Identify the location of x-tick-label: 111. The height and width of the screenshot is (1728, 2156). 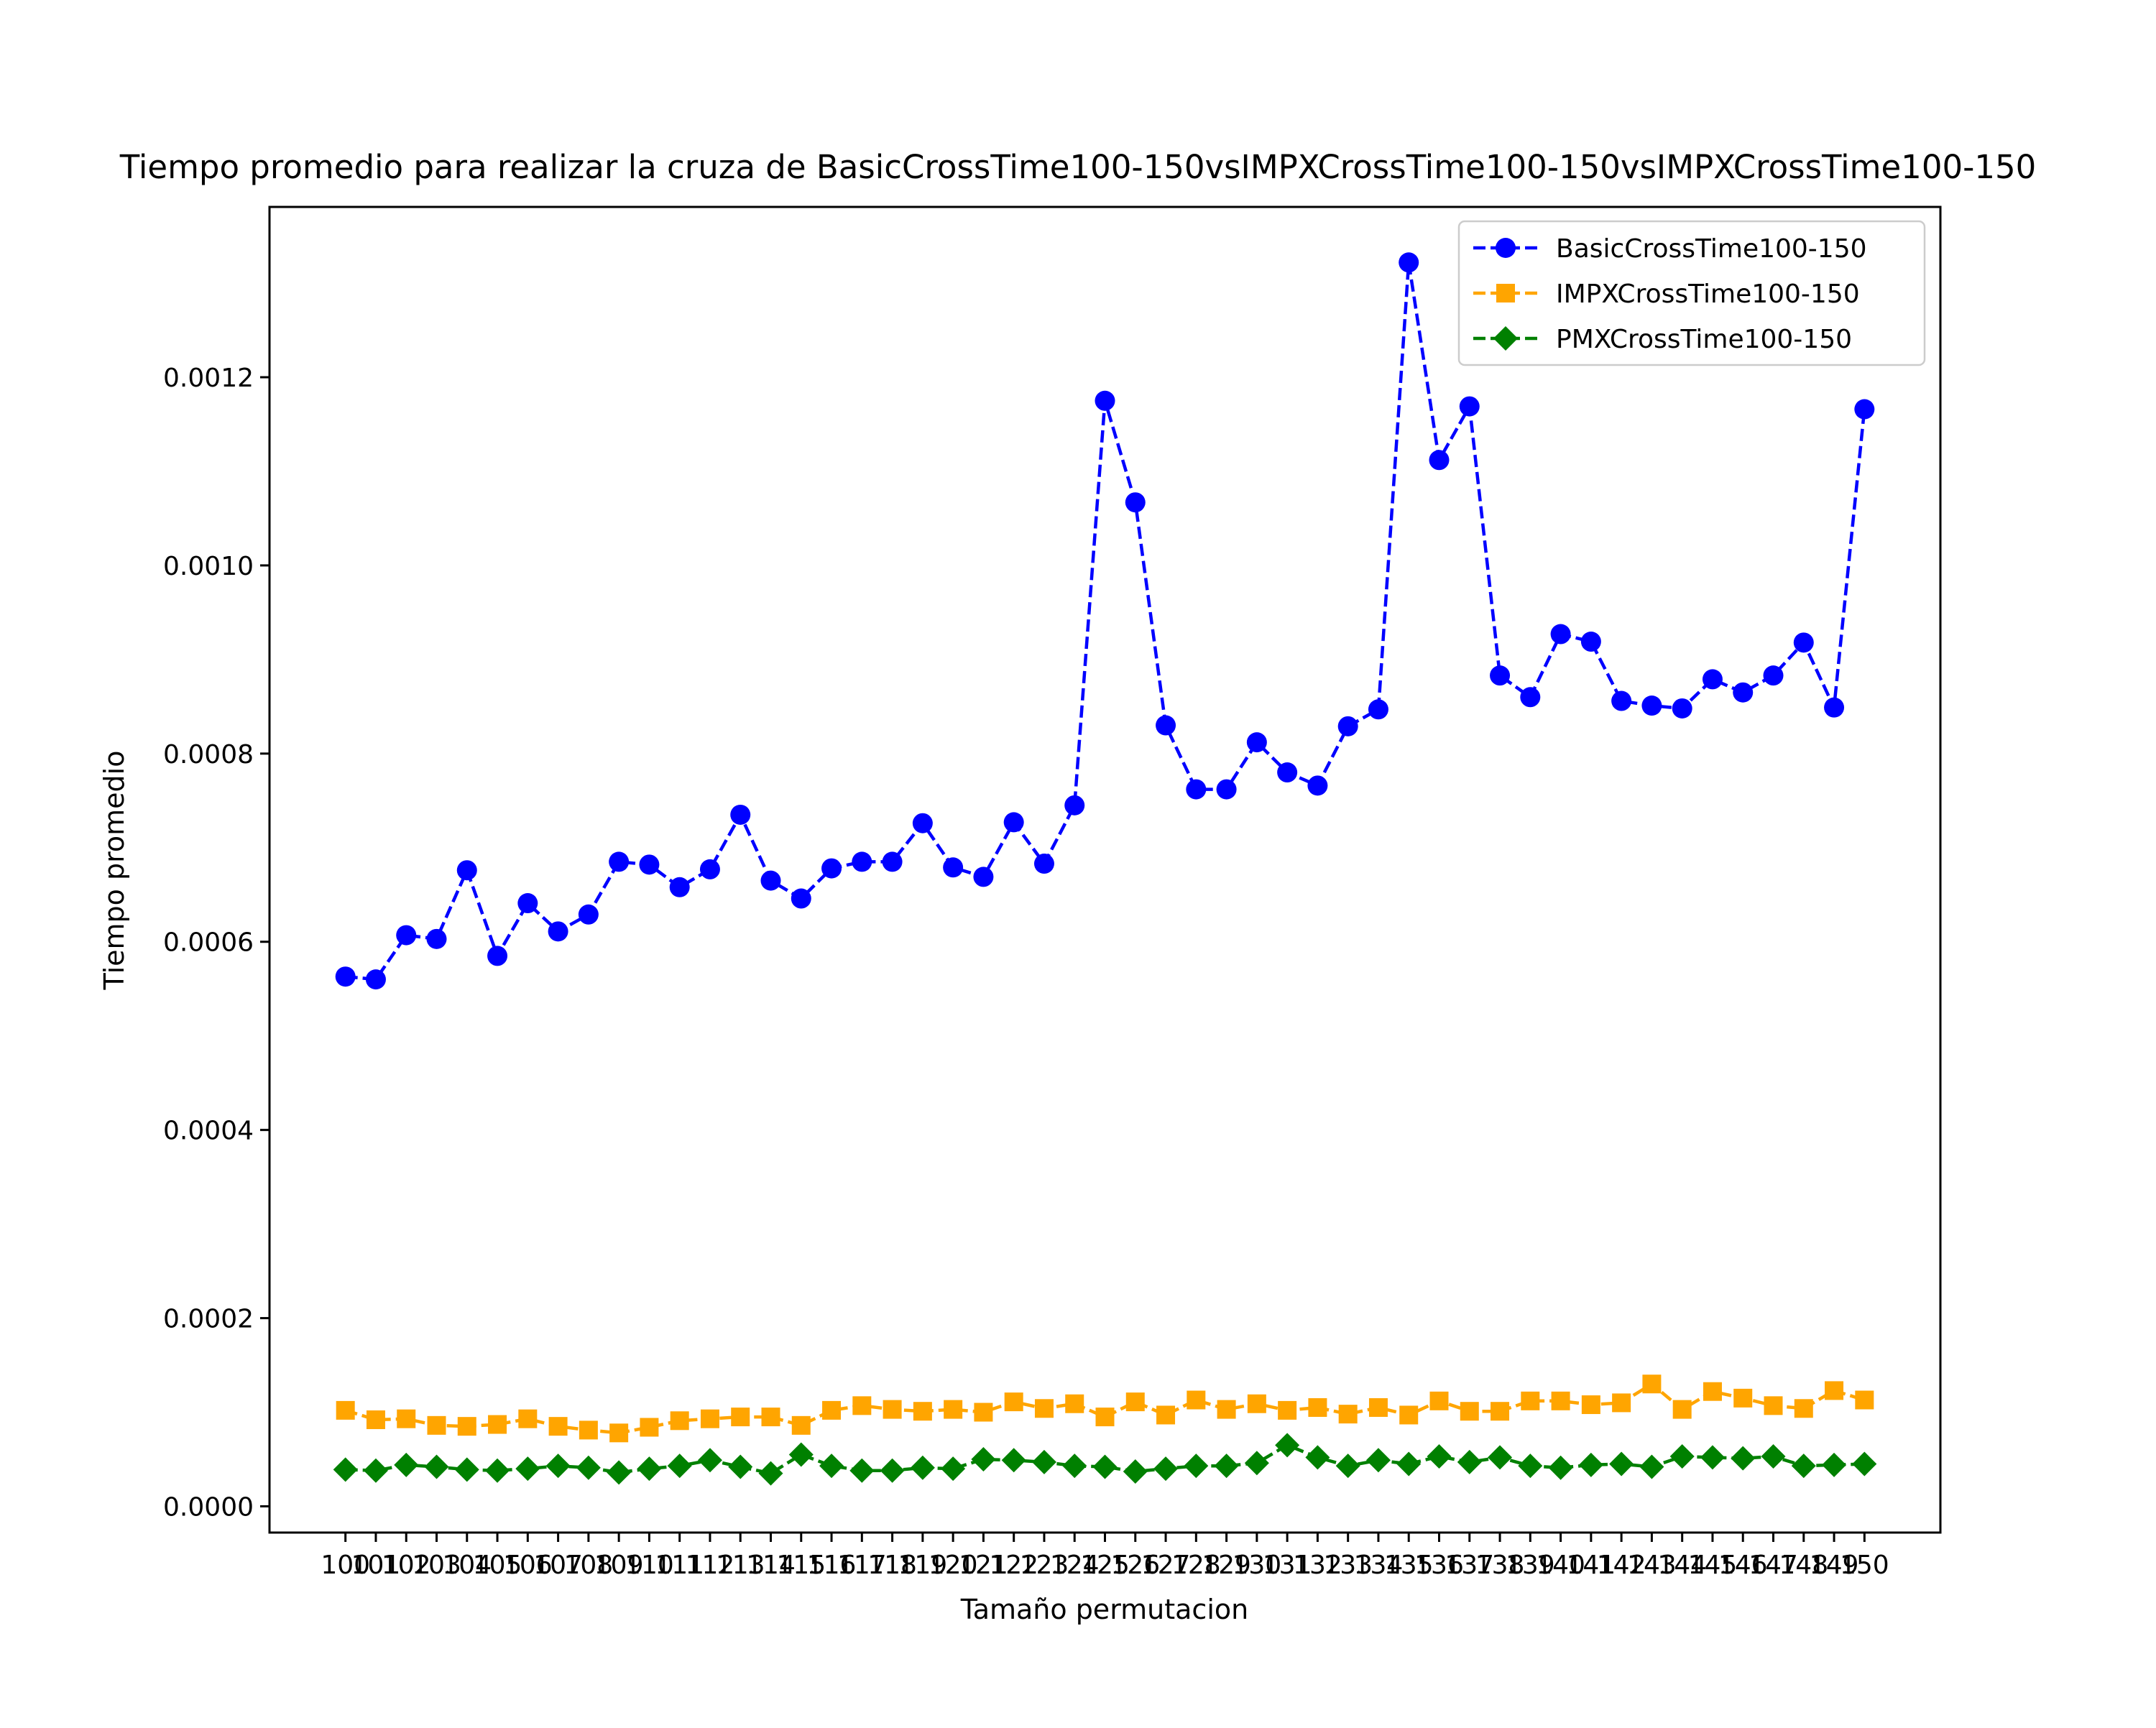
(679, 1566).